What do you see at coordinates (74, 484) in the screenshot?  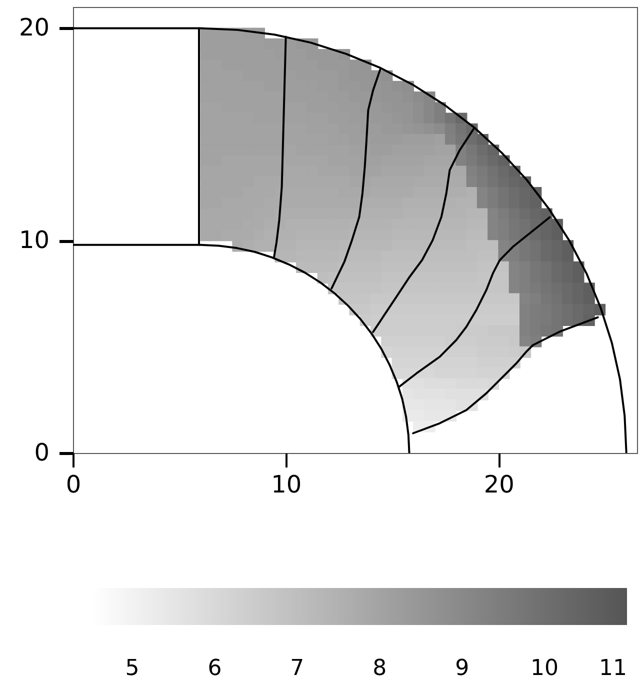 I see `x-tick-label: 0` at bounding box center [74, 484].